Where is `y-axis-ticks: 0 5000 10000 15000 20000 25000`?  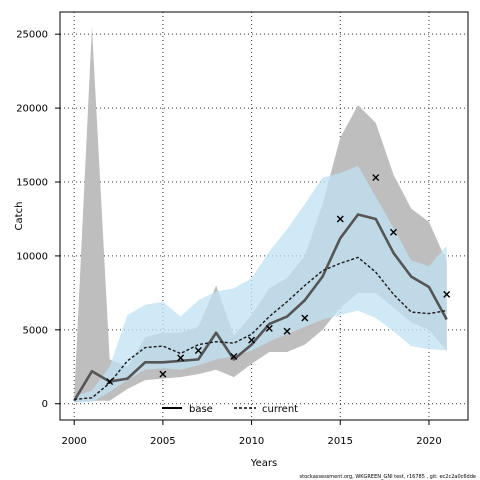
y-axis-ticks: 0 5000 10000 15000 20000 25000 is located at coordinates (38, 220).